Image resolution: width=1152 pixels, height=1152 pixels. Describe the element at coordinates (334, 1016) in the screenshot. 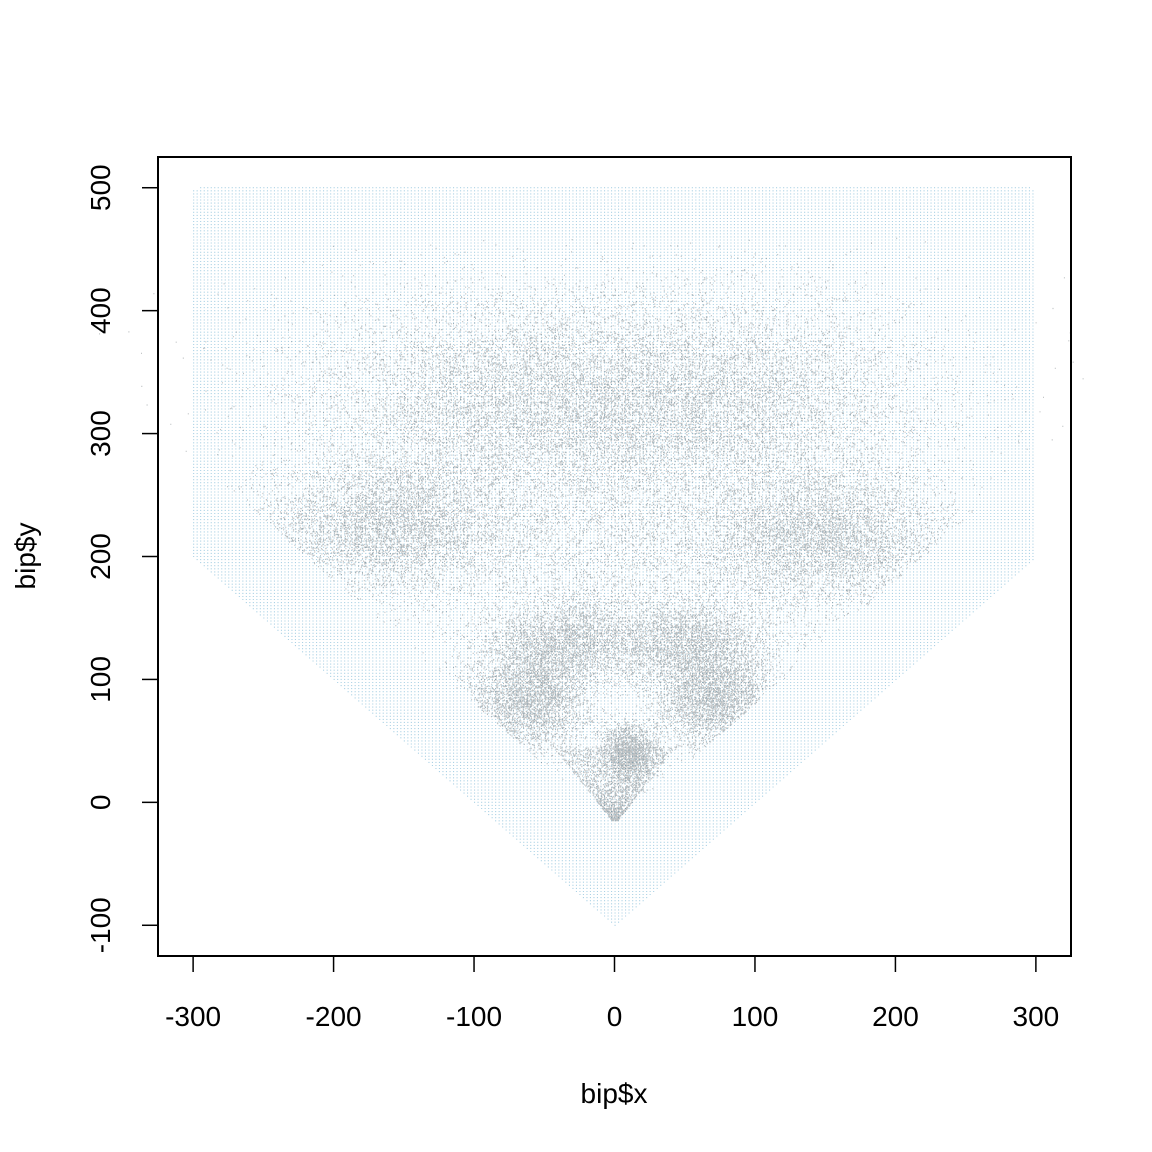

I see `x-tick-label: -200` at that location.